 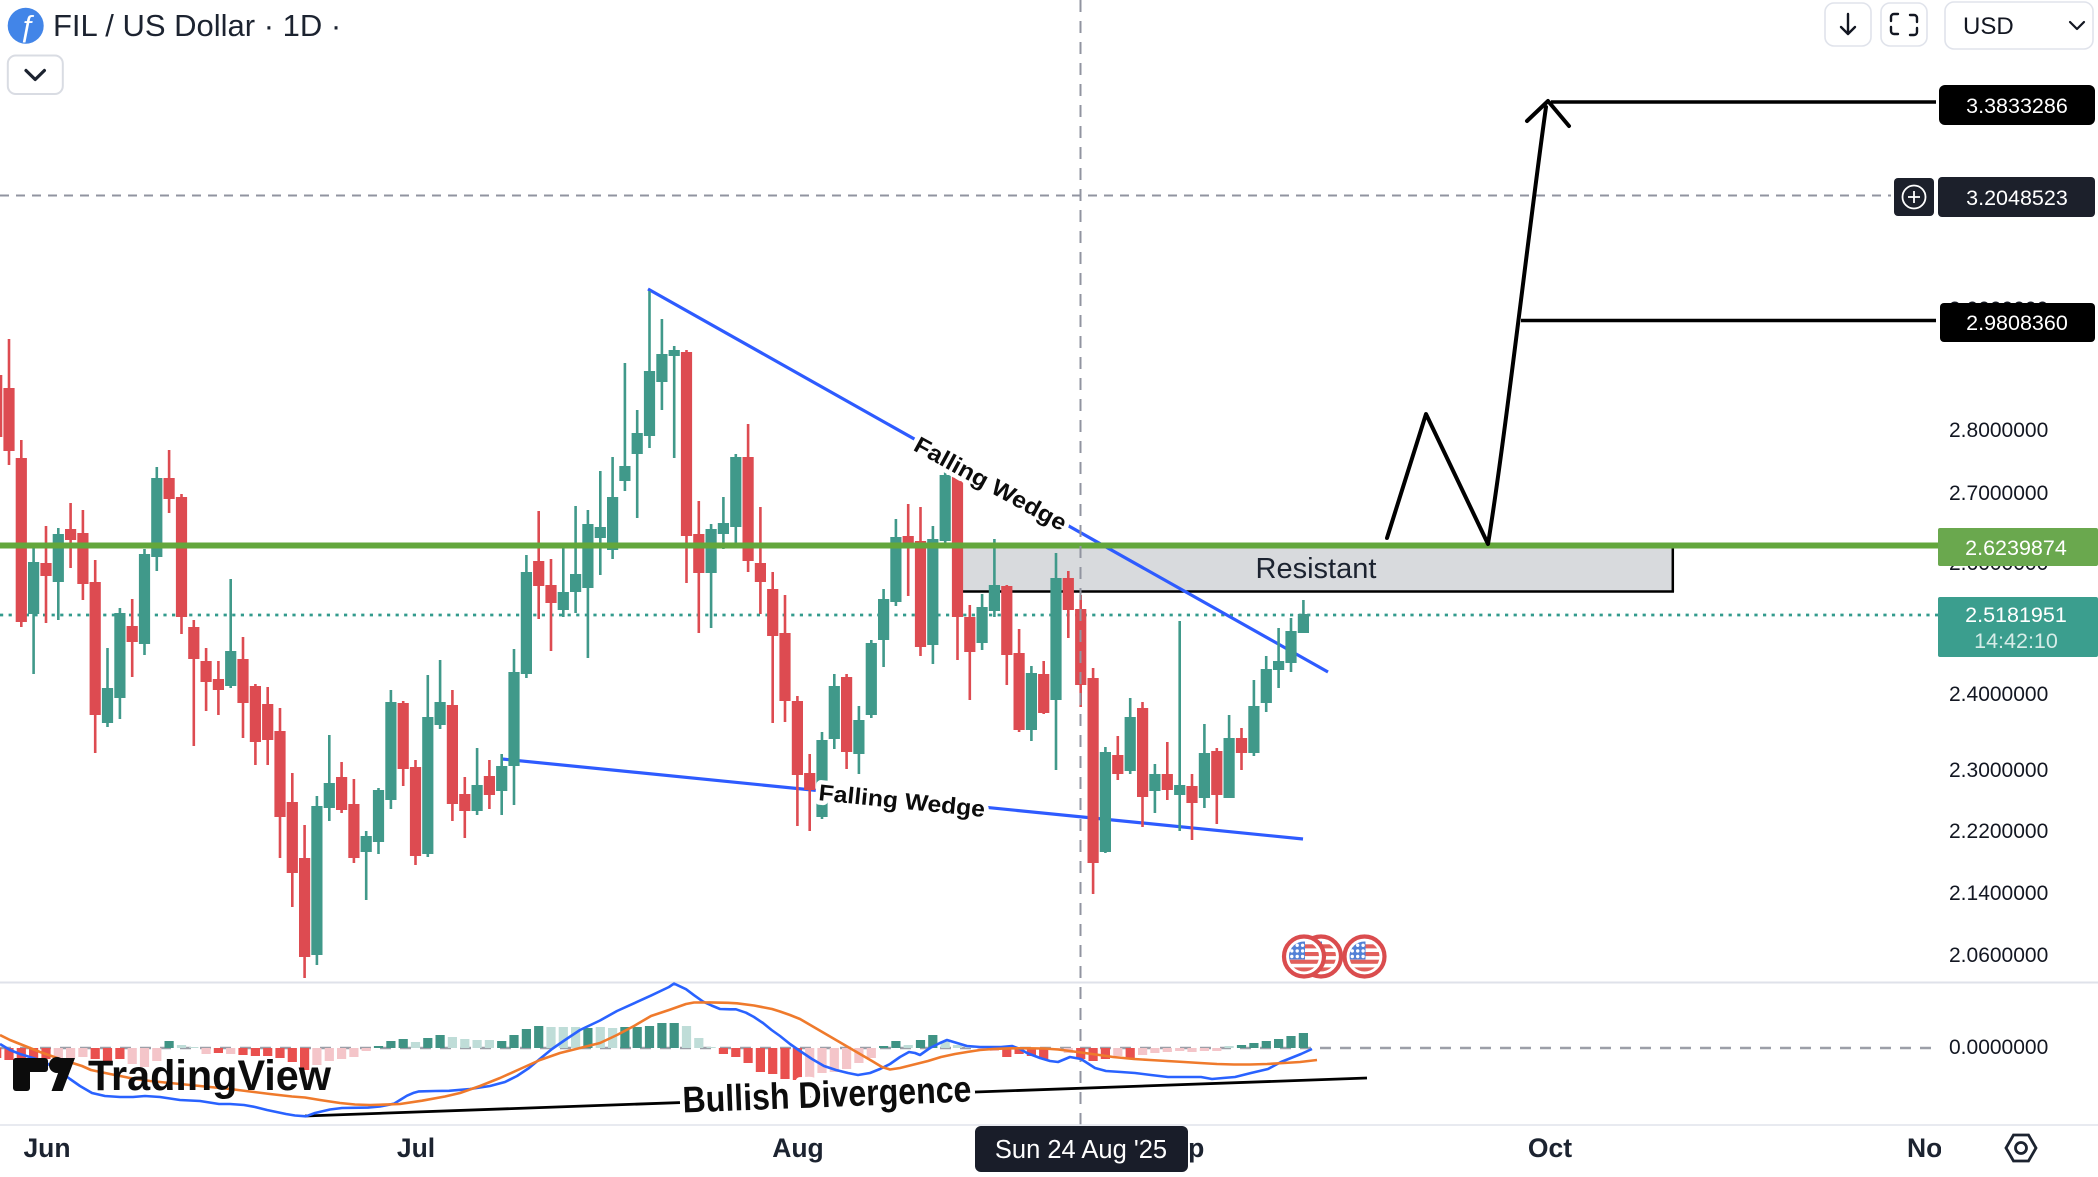 I want to click on svg-text: 2.3000000, so click(x=1998, y=770).